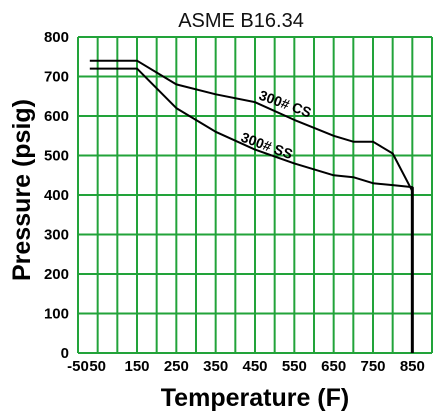 The image size is (444, 416). What do you see at coordinates (294, 366) in the screenshot?
I see `x-tick-label: 550` at bounding box center [294, 366].